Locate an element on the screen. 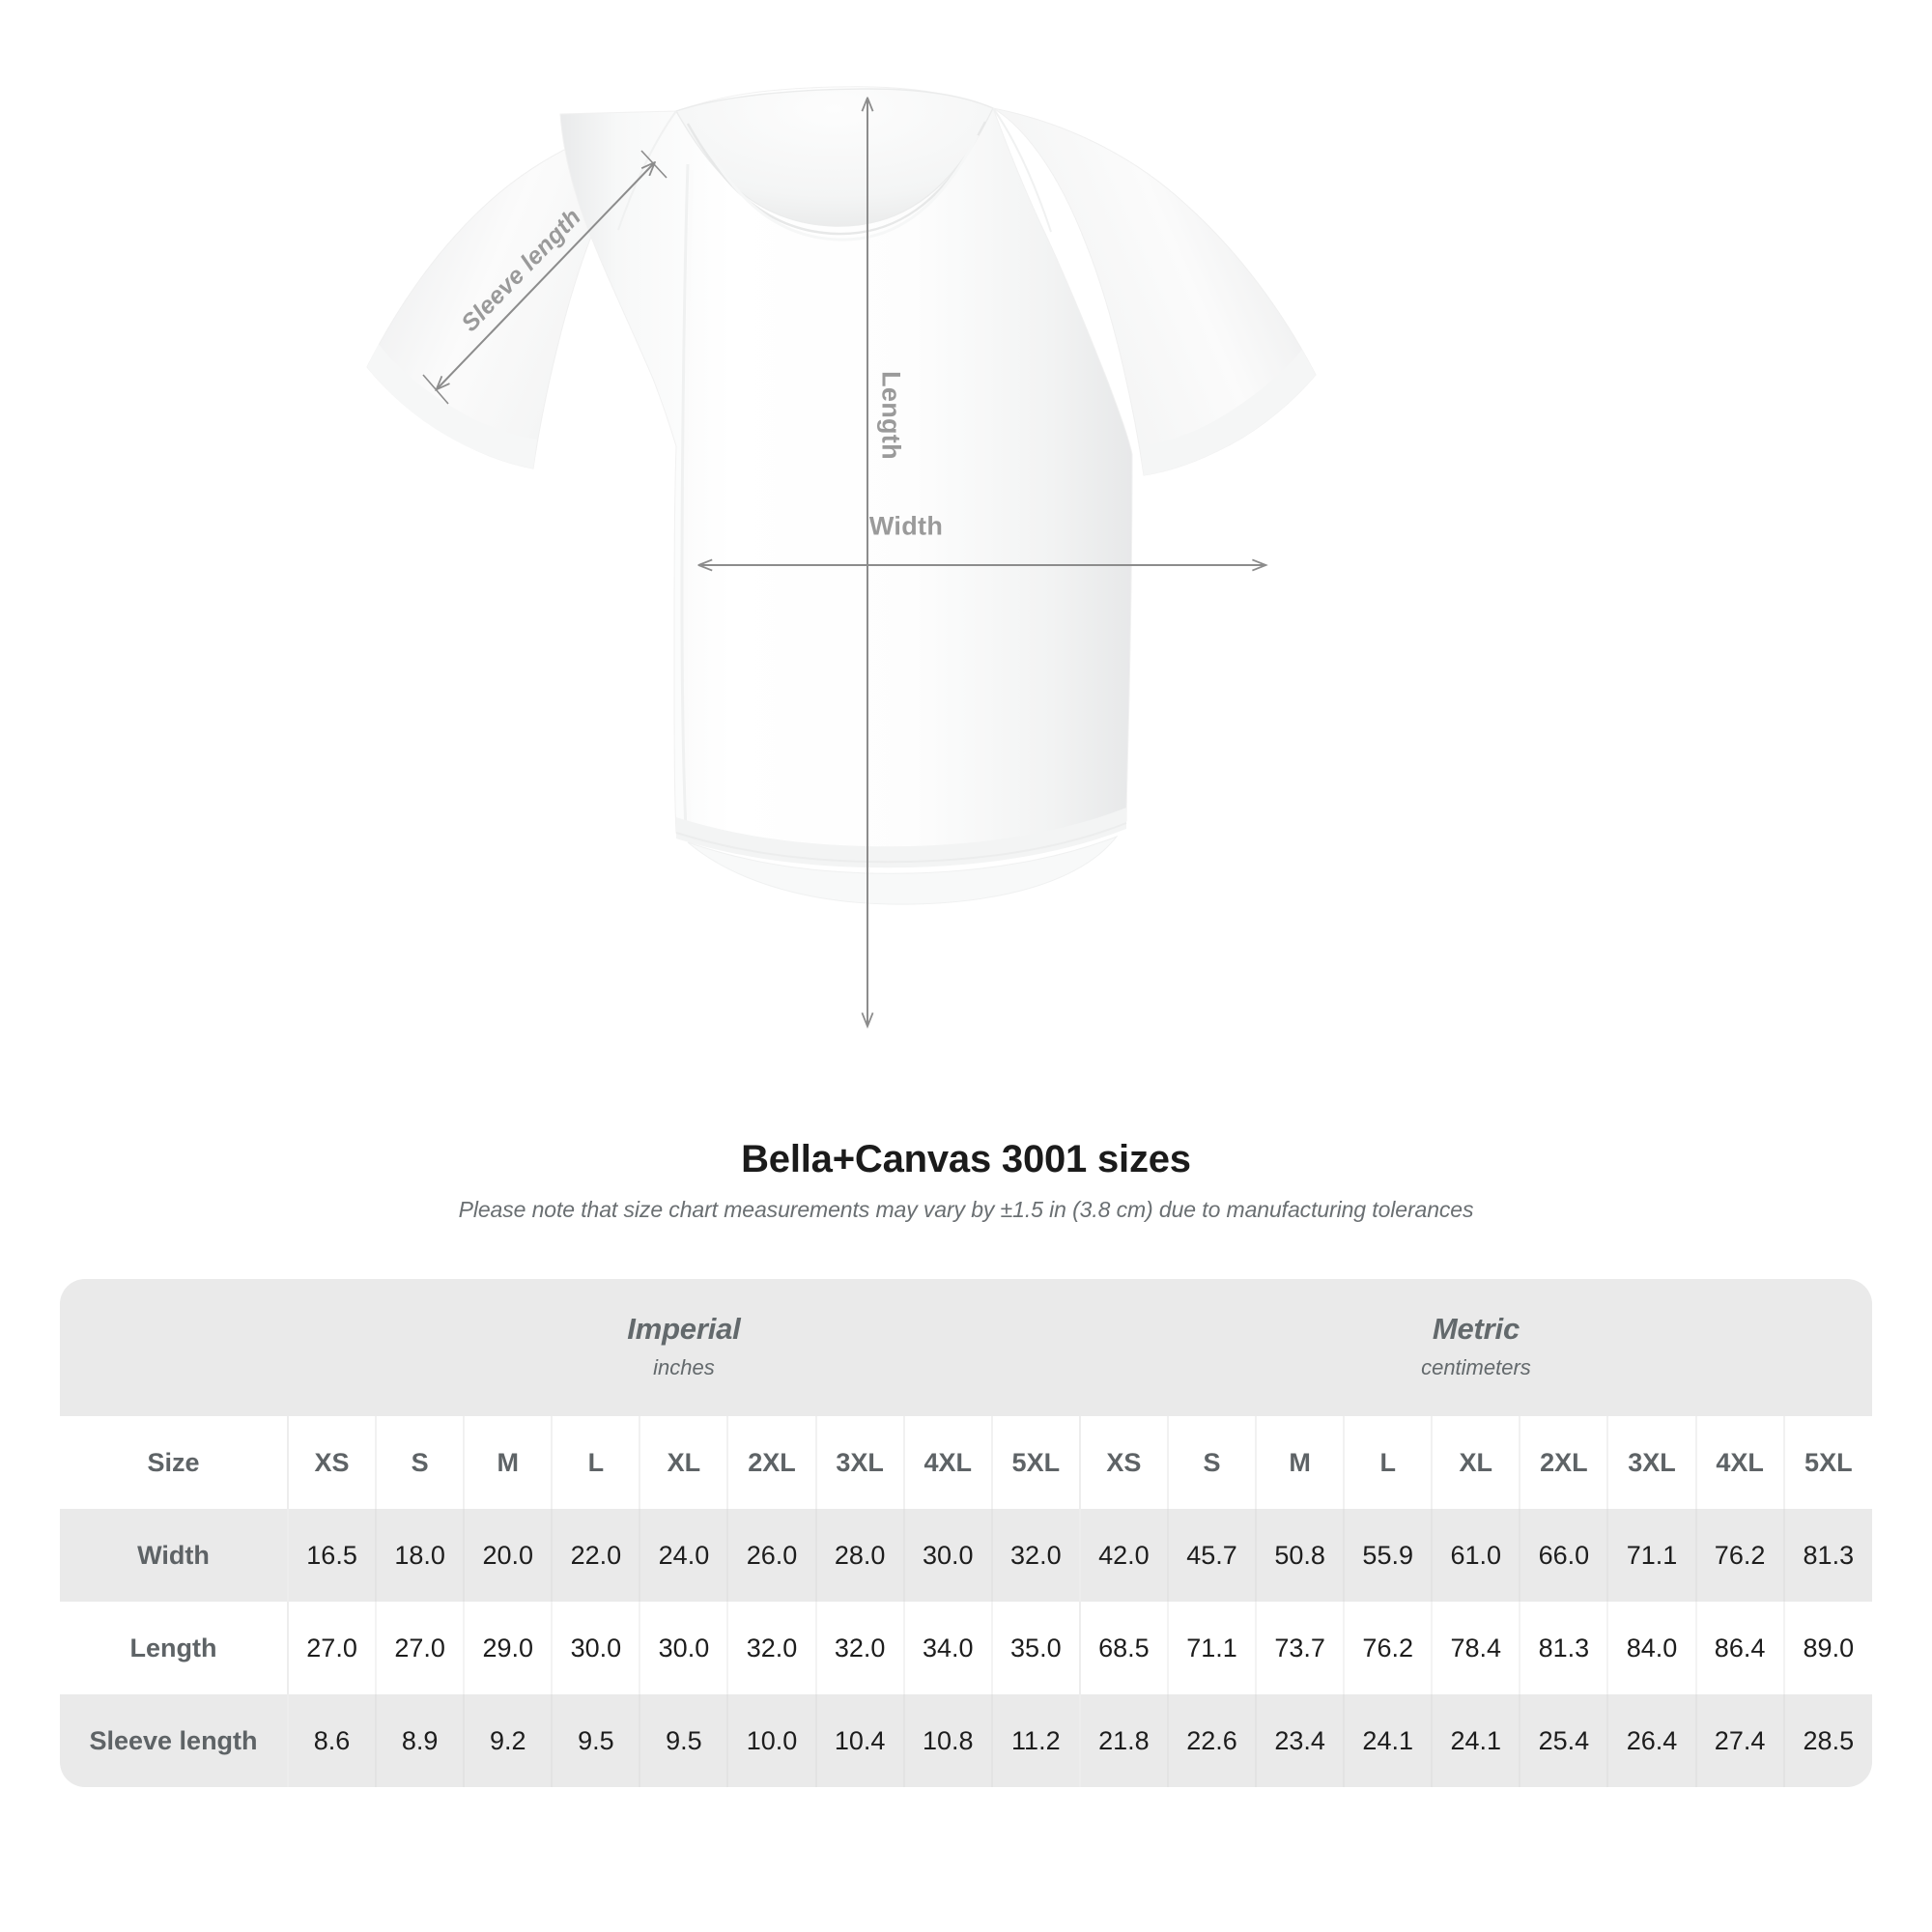  unit-group-row: Imperial inches Metric centimeters is located at coordinates (966, 1347).